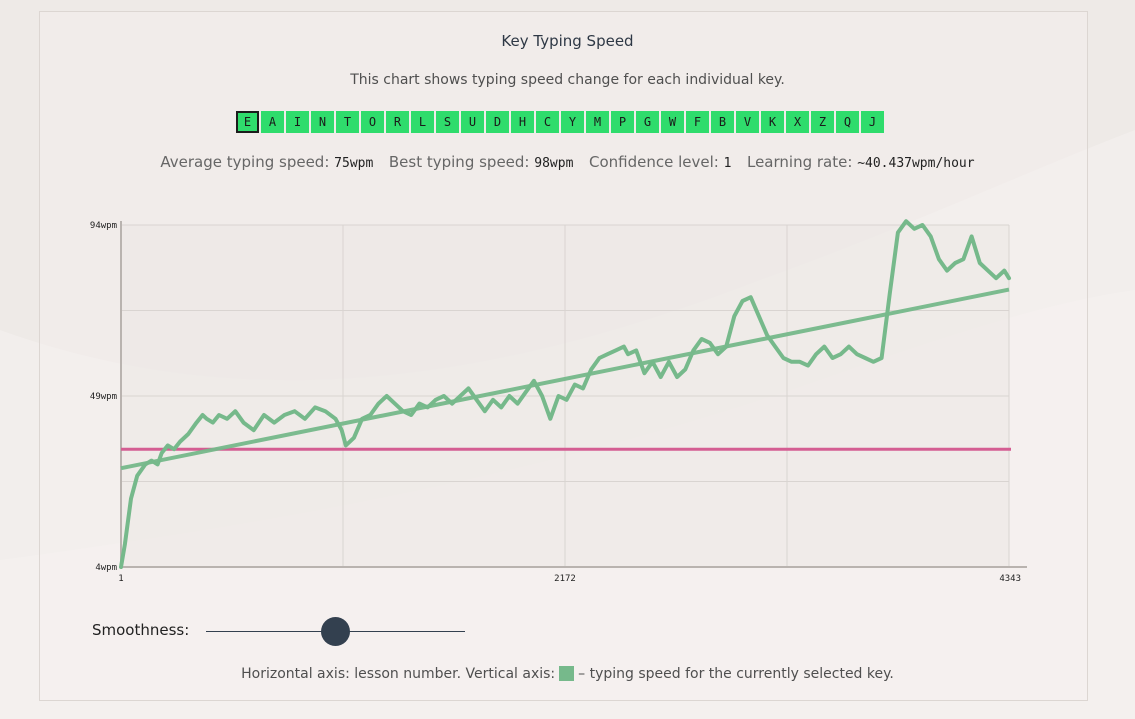 This screenshot has height=719, width=1135. I want to click on key-button-i: I, so click(297, 122).